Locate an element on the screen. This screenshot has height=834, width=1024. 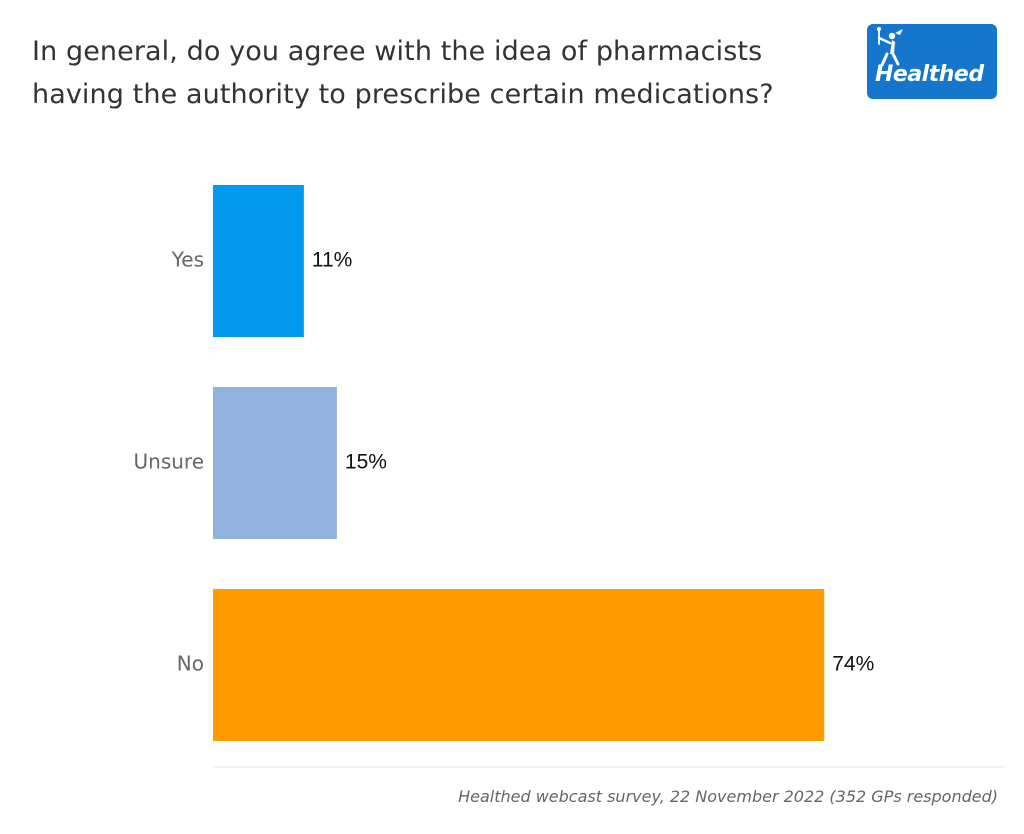
bar-yes is located at coordinates (258, 261).